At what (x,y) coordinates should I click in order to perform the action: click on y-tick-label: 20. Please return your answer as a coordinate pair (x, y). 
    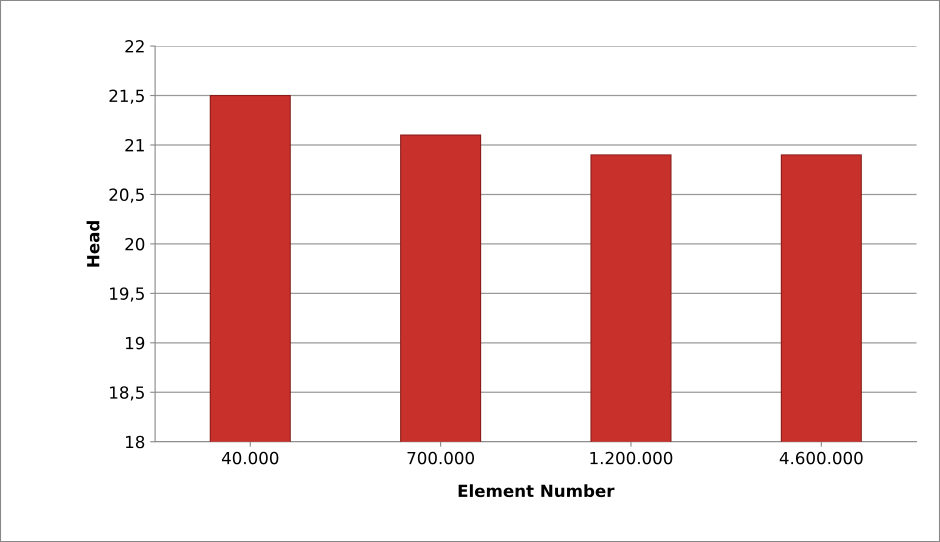
    Looking at the image, I should click on (134, 244).